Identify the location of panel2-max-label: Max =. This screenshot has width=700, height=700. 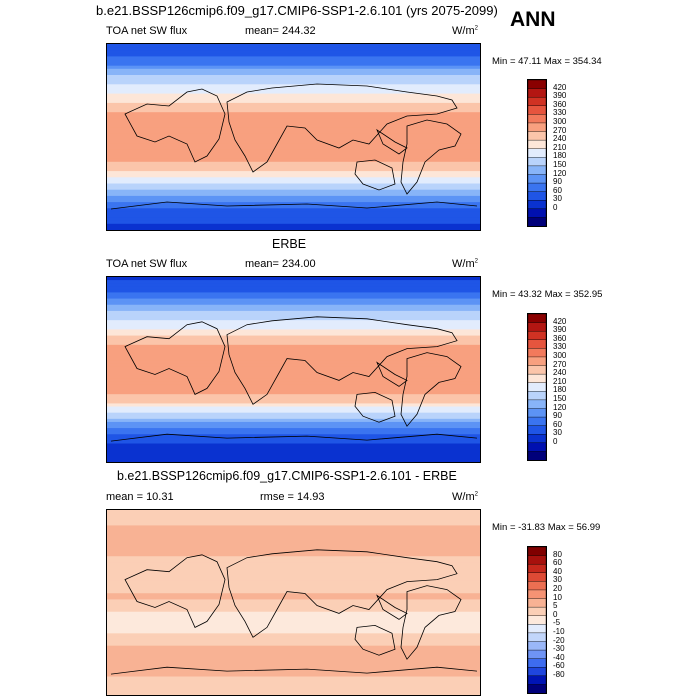
(557, 294).